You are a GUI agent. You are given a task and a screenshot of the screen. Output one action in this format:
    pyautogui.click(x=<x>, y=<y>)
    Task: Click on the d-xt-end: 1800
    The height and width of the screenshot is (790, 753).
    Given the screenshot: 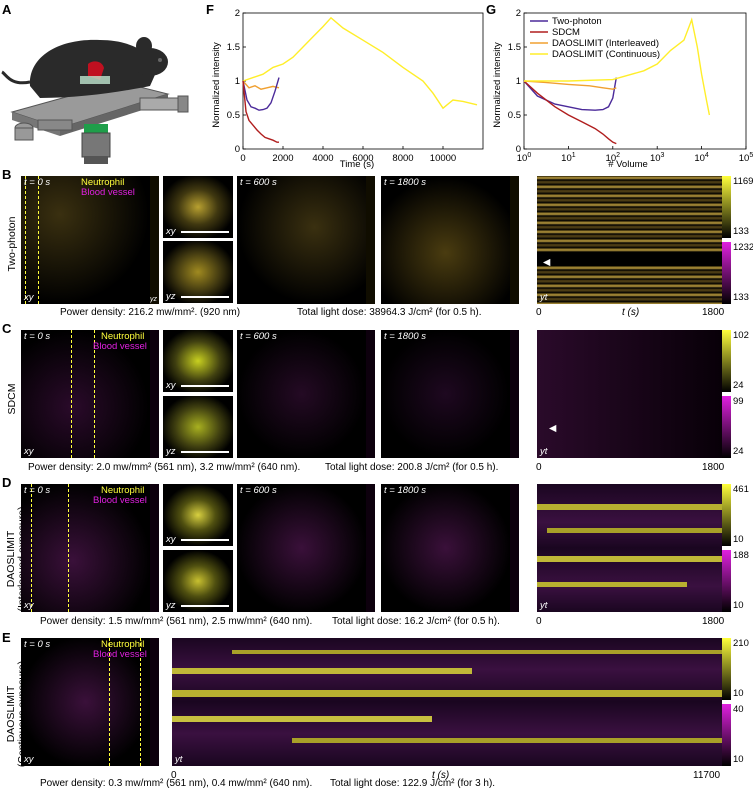 What is the action you would take?
    pyautogui.click(x=713, y=621)
    